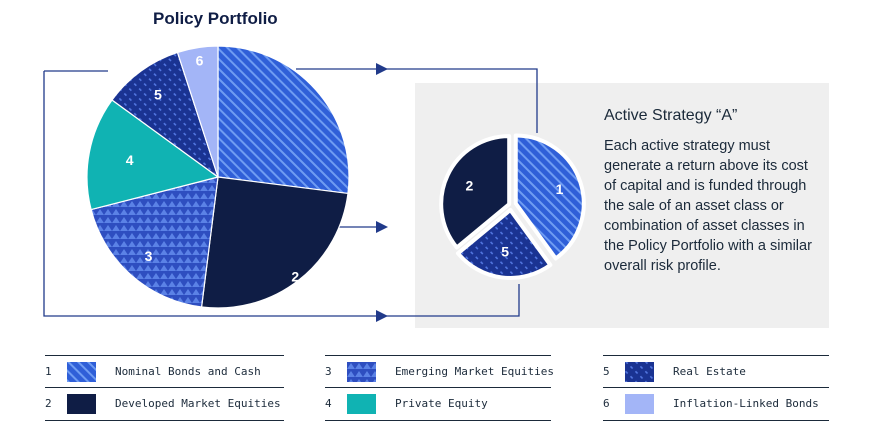 This screenshot has width=892, height=444. Describe the element at coordinates (474, 371) in the screenshot. I see `legend-label: Emerging Market Equities` at that location.